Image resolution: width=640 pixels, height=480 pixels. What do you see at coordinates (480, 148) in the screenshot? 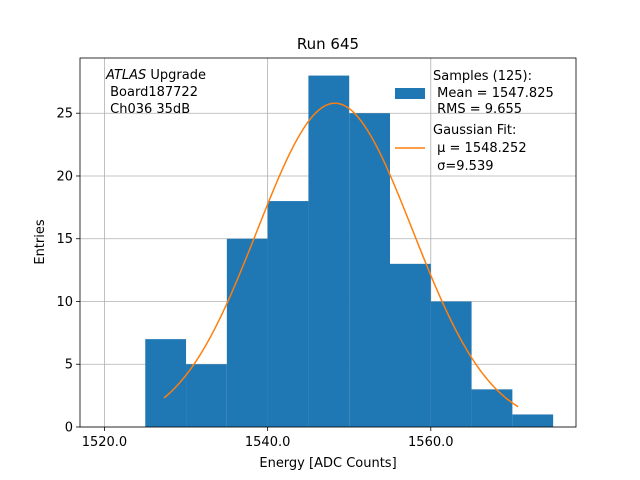
I see `legend-fit-mu: μ = 1548.252` at bounding box center [480, 148].